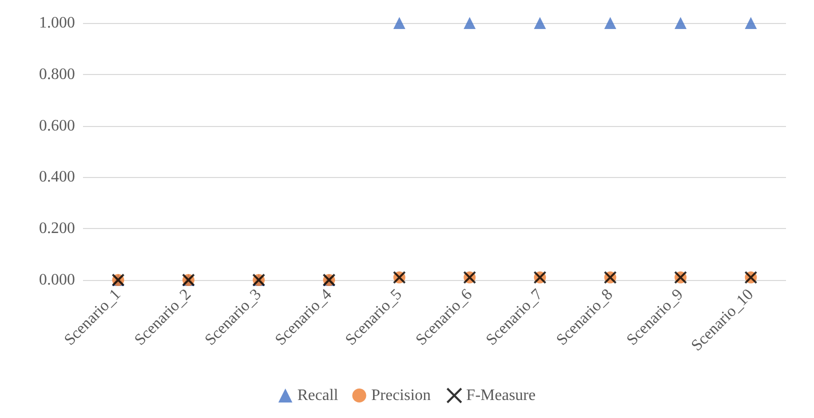 The width and height of the screenshot is (814, 418). Describe the element at coordinates (501, 395) in the screenshot. I see `legend-label: F-Measure` at that location.